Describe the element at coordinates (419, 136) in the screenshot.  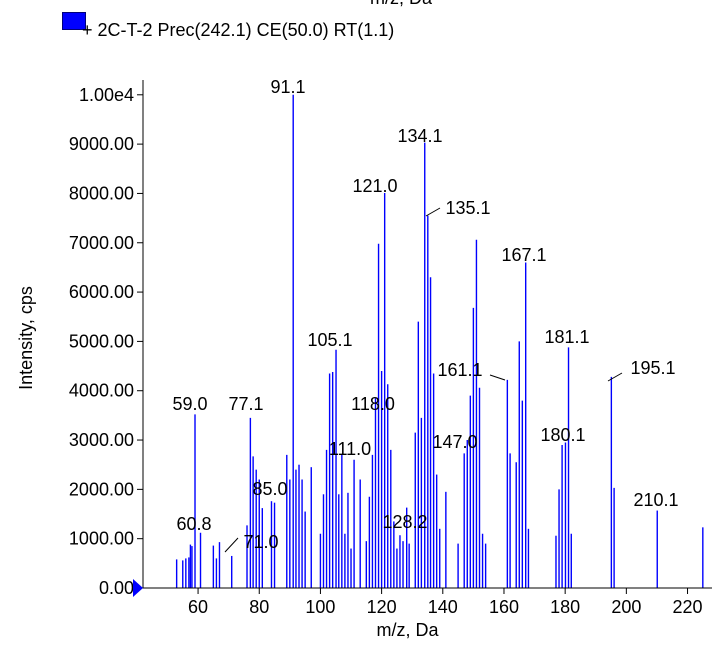
I see `peak-label: 134.1` at that location.